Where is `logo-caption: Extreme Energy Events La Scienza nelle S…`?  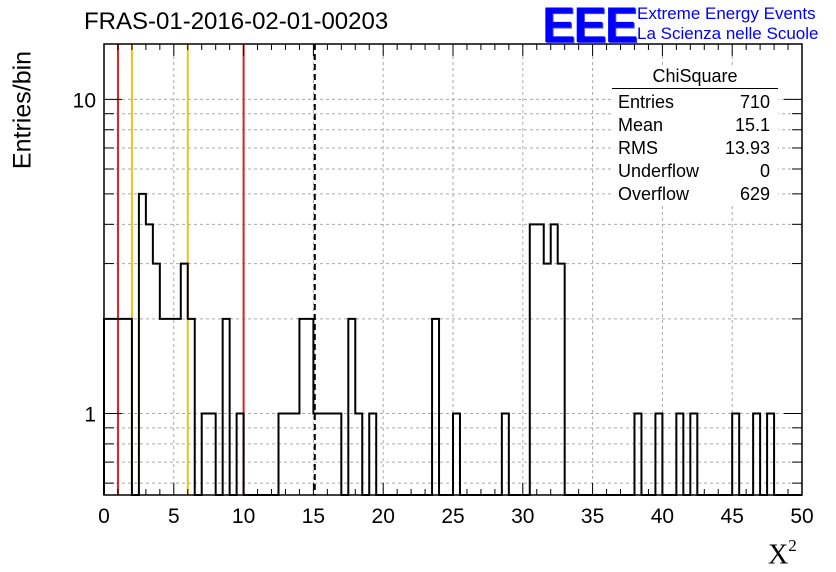 logo-caption: Extreme Energy Events La Scienza nelle S… is located at coordinates (727, 24).